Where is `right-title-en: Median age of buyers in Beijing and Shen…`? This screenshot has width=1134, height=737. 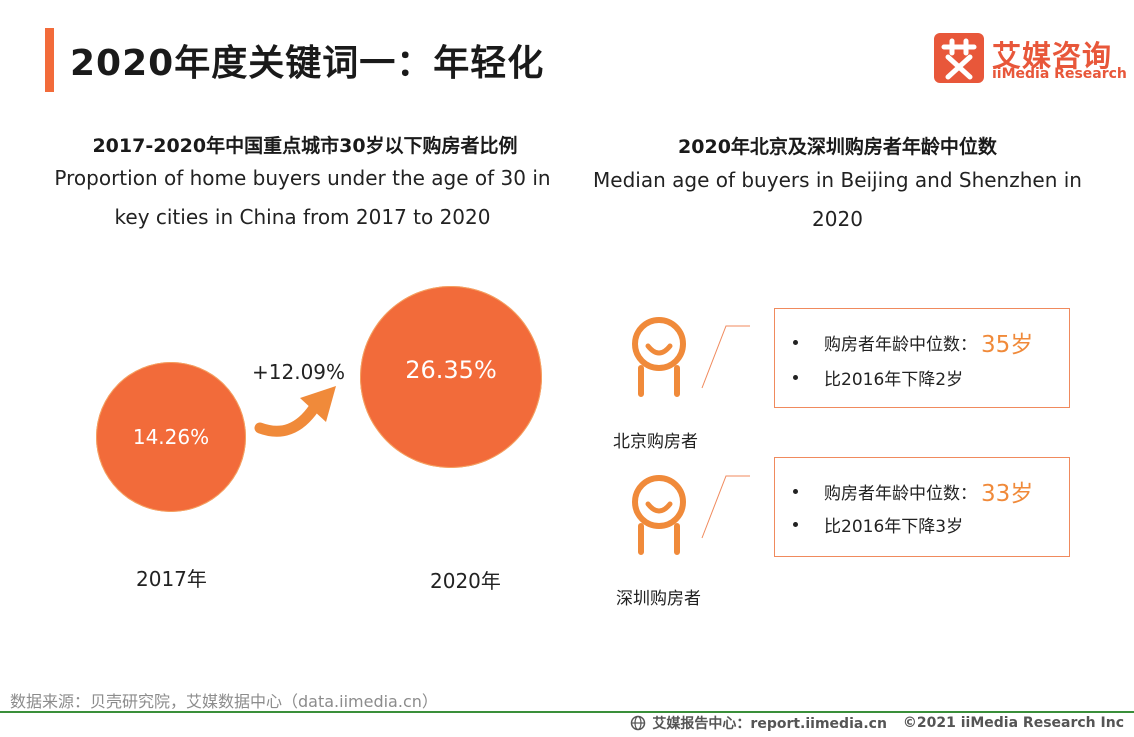 right-title-en: Median age of buyers in Beijing and Shen… is located at coordinates (837, 199).